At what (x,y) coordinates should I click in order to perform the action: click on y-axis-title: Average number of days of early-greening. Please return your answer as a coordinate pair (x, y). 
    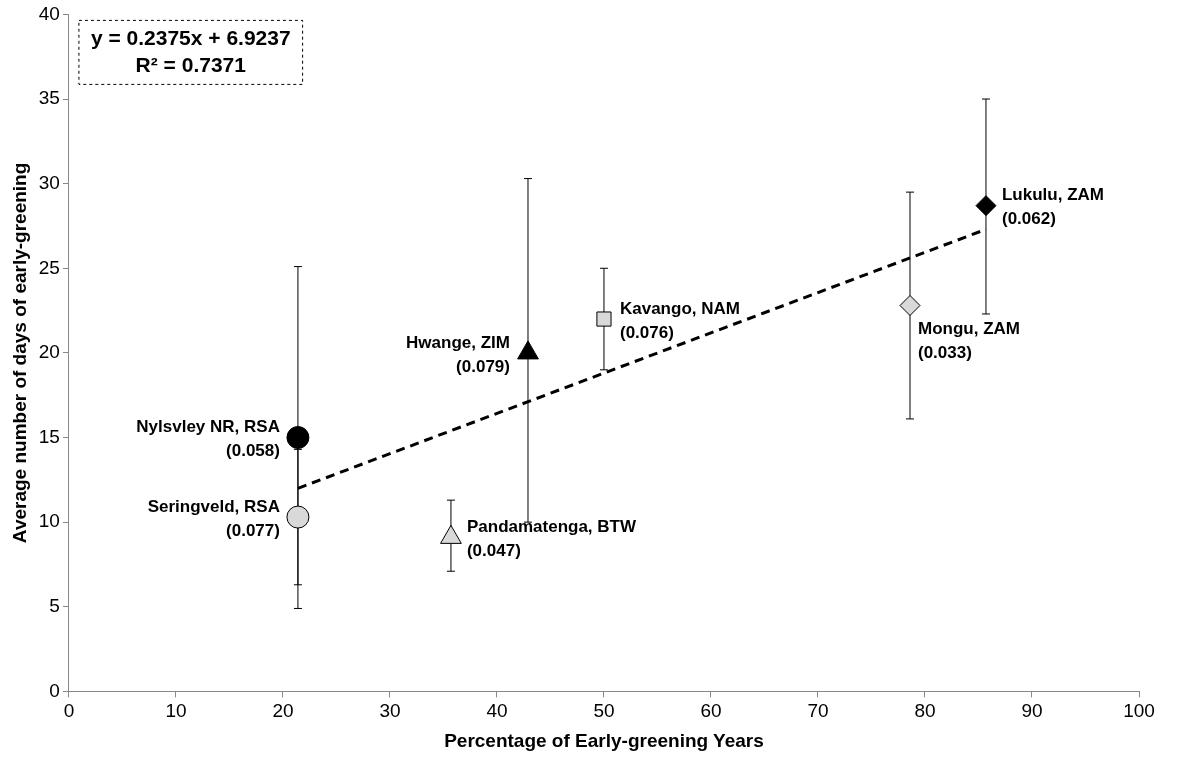
    Looking at the image, I should click on (19, 353).